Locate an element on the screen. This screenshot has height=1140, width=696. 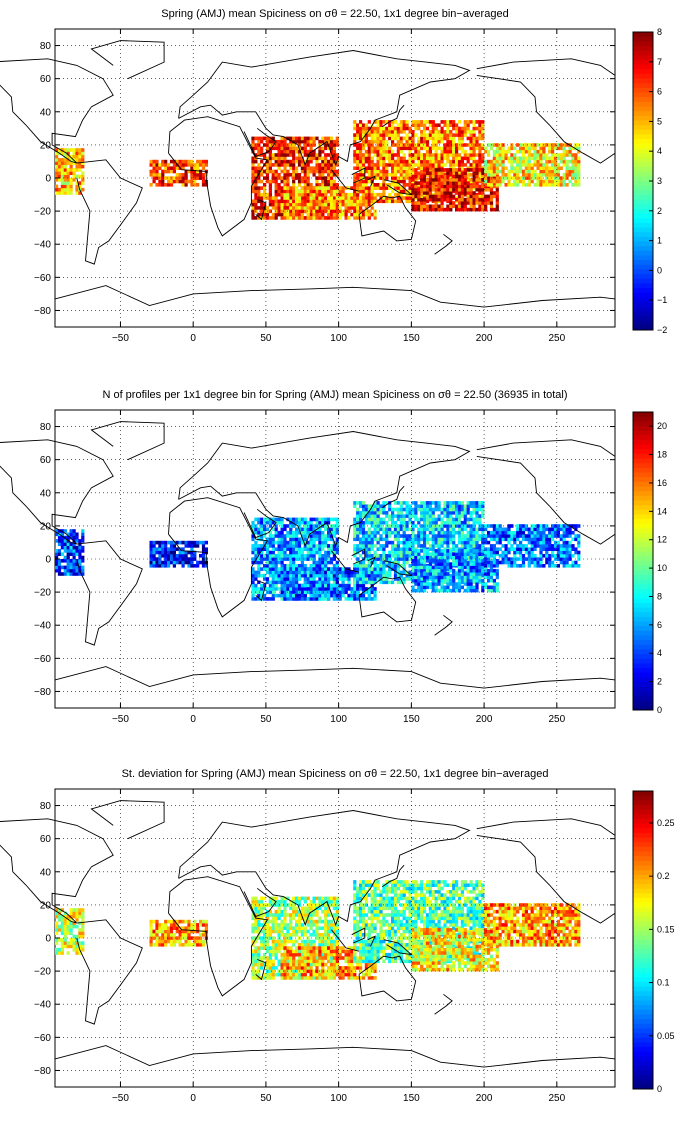
colorbar-swatch is located at coordinates (643, 267).